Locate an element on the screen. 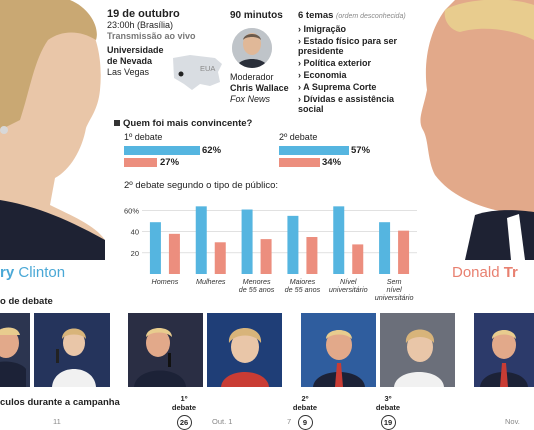 This screenshot has height=430, width=534. us-map: EUA is located at coordinates (197, 72).